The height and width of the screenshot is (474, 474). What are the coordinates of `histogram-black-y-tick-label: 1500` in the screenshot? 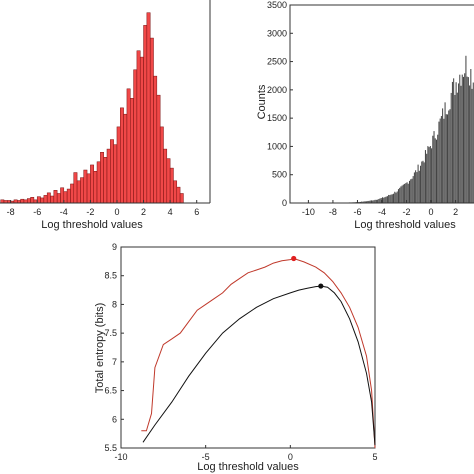 It's located at (277, 118).